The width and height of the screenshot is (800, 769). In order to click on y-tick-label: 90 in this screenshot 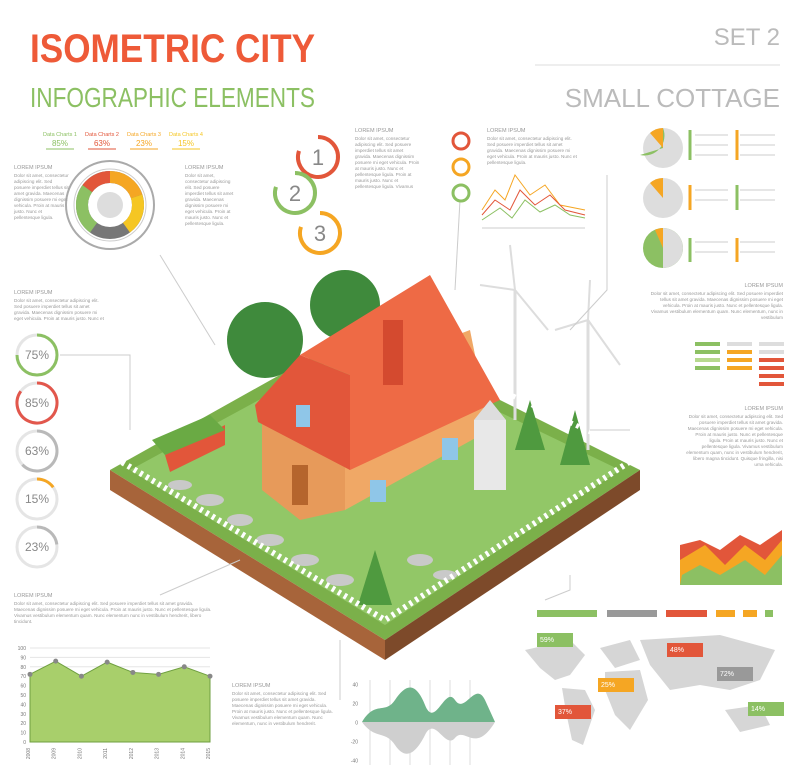, I will do `click(23, 658)`.